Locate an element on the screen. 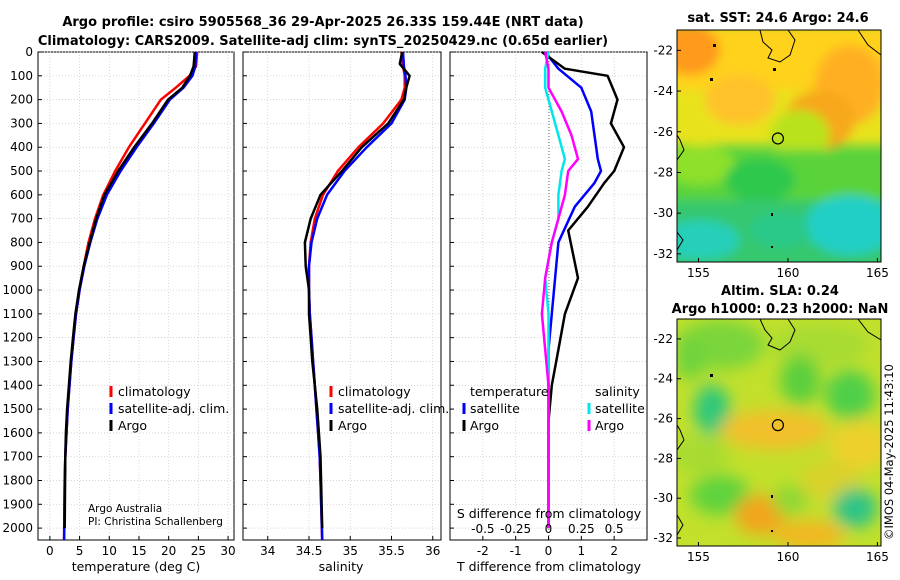  y-tick-label: 400 is located at coordinates (21, 147).